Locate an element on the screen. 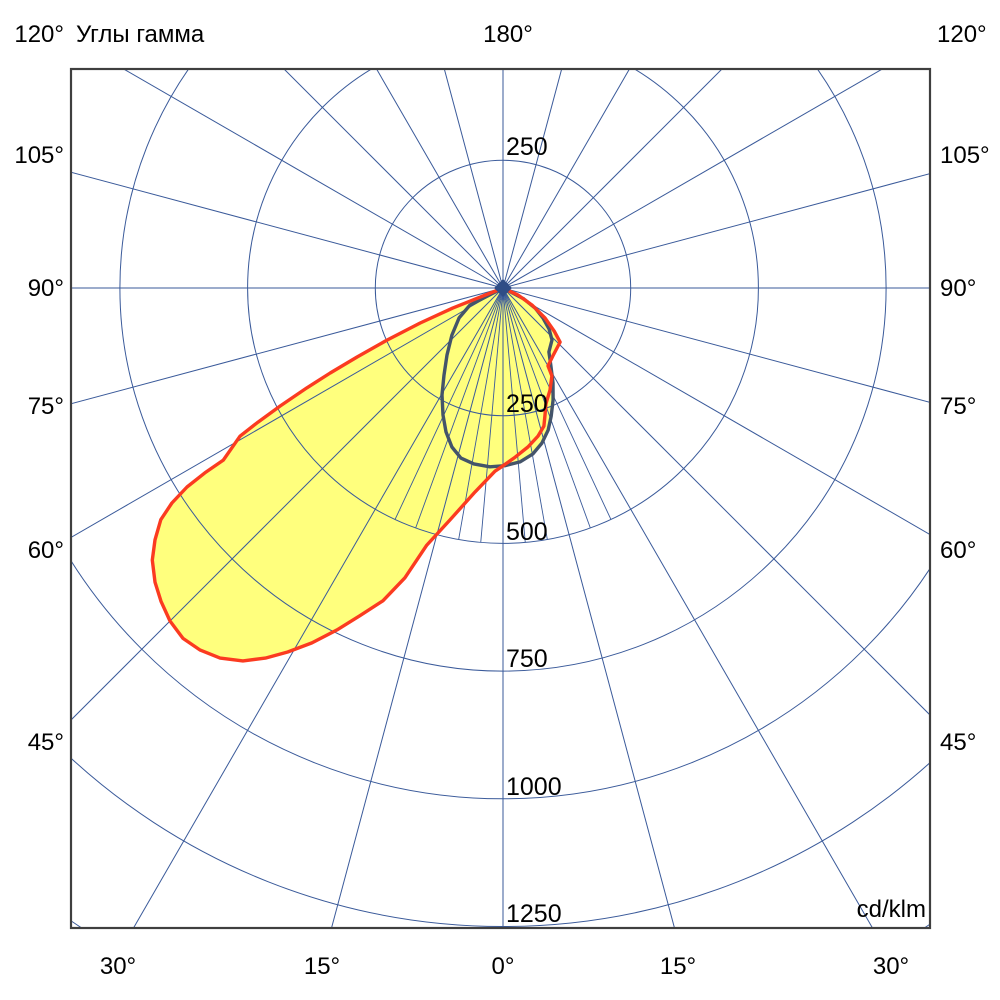 The height and width of the screenshot is (1000, 1000). ring-value-label-3: 750 is located at coordinates (527, 659).